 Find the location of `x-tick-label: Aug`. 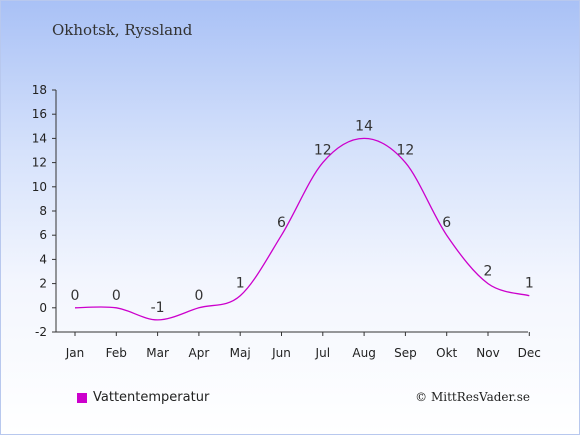

x-tick-label: Aug is located at coordinates (363, 353).